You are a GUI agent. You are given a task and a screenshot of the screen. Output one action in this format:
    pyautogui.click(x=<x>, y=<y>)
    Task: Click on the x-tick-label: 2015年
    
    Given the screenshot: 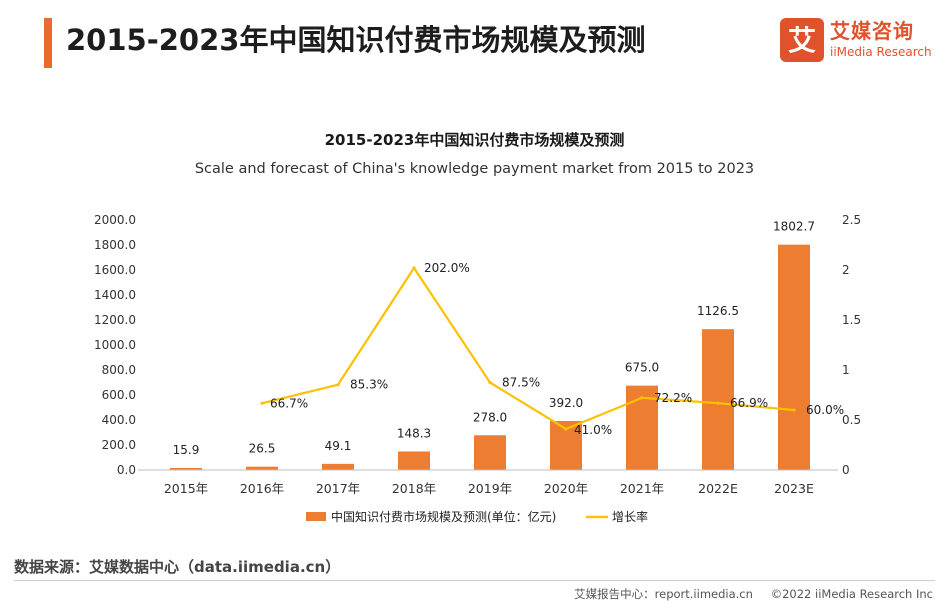 What is the action you would take?
    pyautogui.click(x=186, y=488)
    